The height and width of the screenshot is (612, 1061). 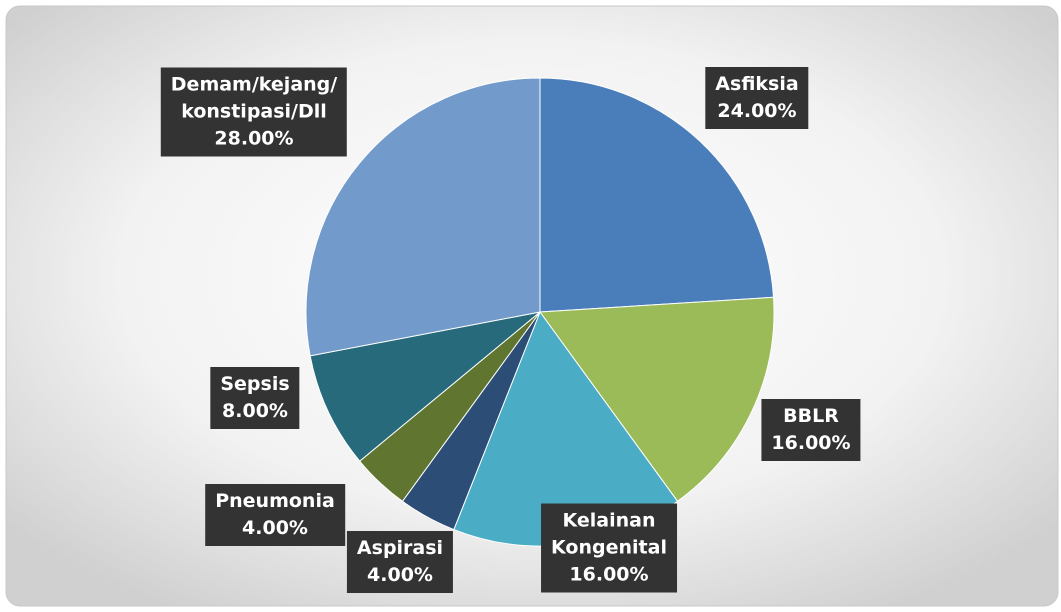 What do you see at coordinates (757, 98) in the screenshot?
I see `data-label: Asfiksia 24.00%` at bounding box center [757, 98].